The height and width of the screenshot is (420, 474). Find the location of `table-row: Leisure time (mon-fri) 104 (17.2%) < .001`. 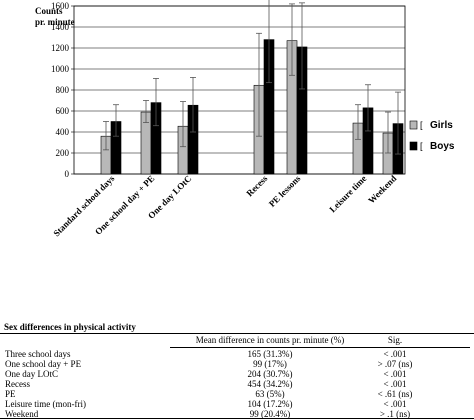

table-row: Leisure time (mon-fri) 104 (17.2%) < .001 is located at coordinates (237, 404).